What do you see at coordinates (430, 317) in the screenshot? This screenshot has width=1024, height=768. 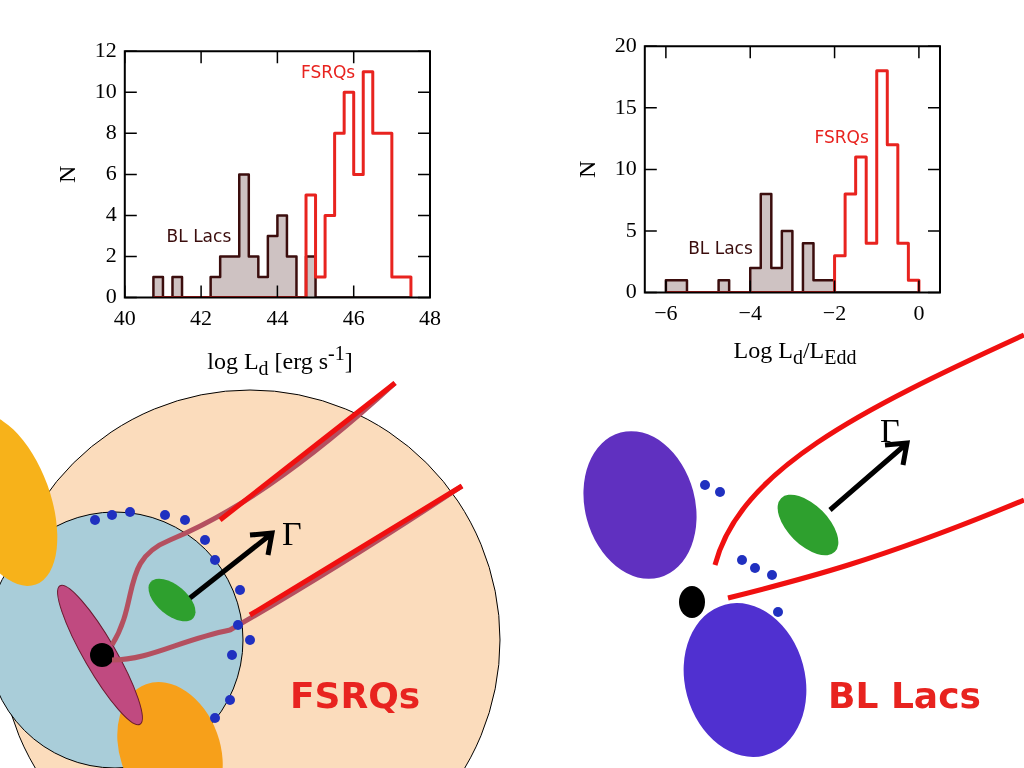 I see `x-tick-label: 48` at bounding box center [430, 317].